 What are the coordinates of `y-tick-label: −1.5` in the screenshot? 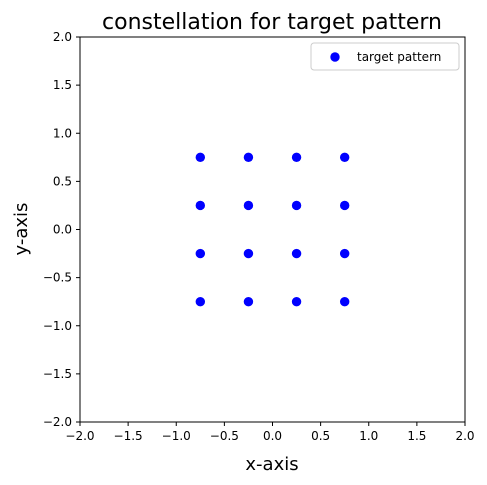 It's located at (57, 374).